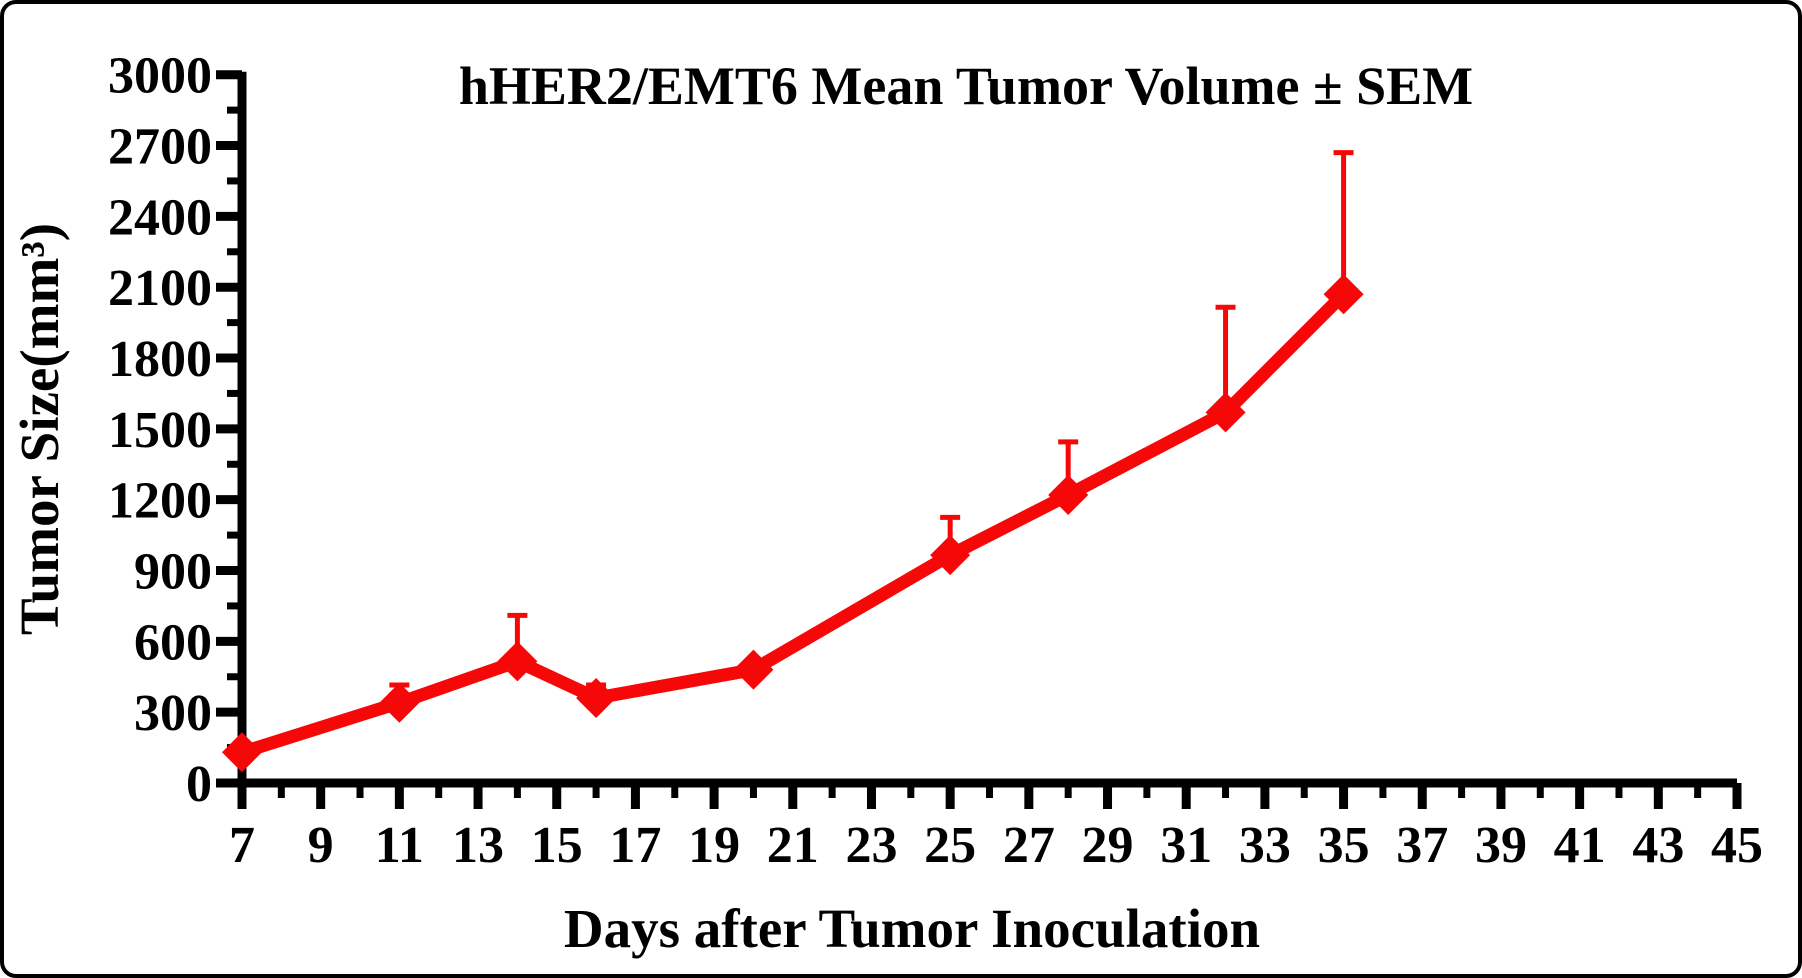  What do you see at coordinates (1344, 845) in the screenshot?
I see `x-tick-label: 35` at bounding box center [1344, 845].